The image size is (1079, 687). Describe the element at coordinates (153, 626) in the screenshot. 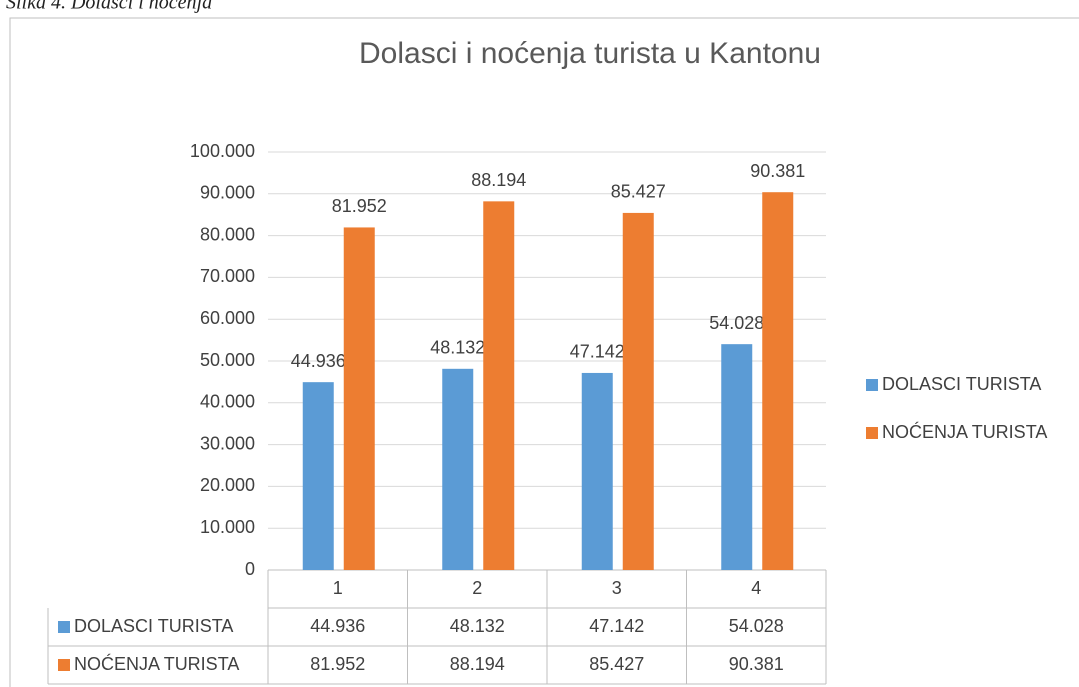

I see `table-row-label: DOLASCI TURISTA` at that location.